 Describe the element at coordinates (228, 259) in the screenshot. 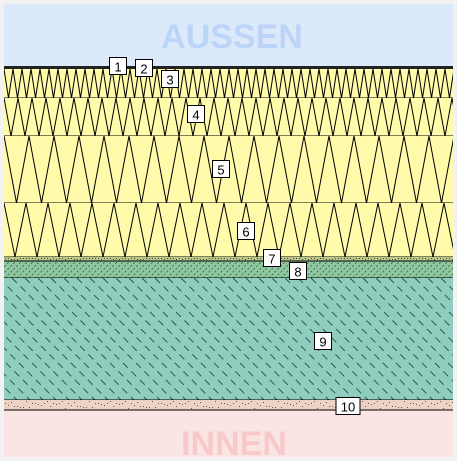

I see `separation-layer` at that location.